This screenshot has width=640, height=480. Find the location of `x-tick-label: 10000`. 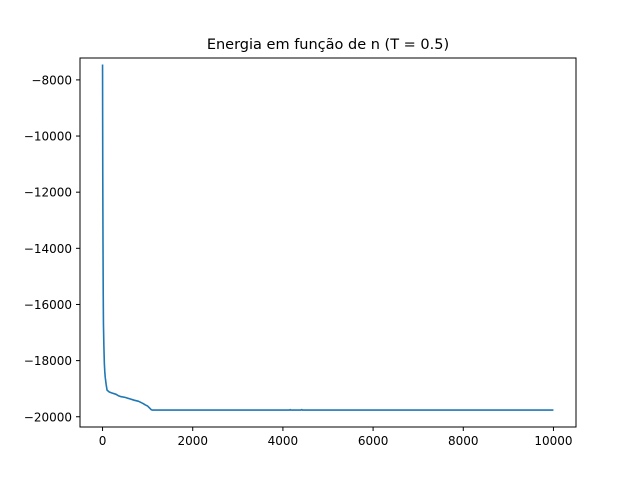

x-tick-label: 10000 is located at coordinates (553, 441).